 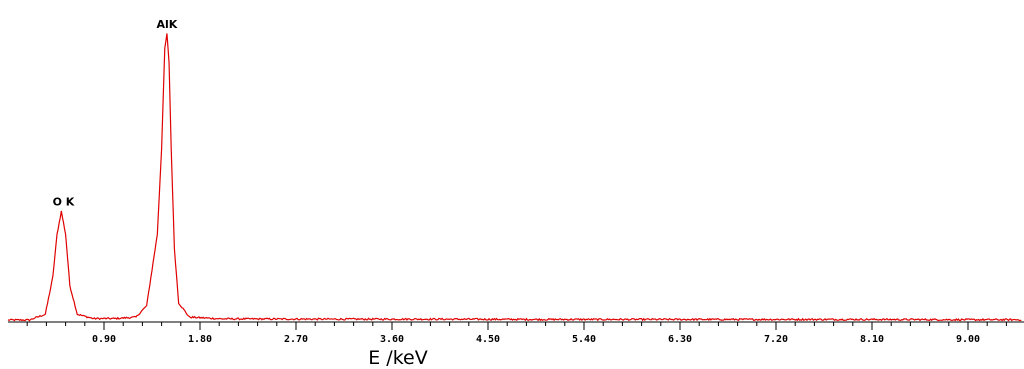 I want to click on x-tick-label: 1.80, so click(x=200, y=339).